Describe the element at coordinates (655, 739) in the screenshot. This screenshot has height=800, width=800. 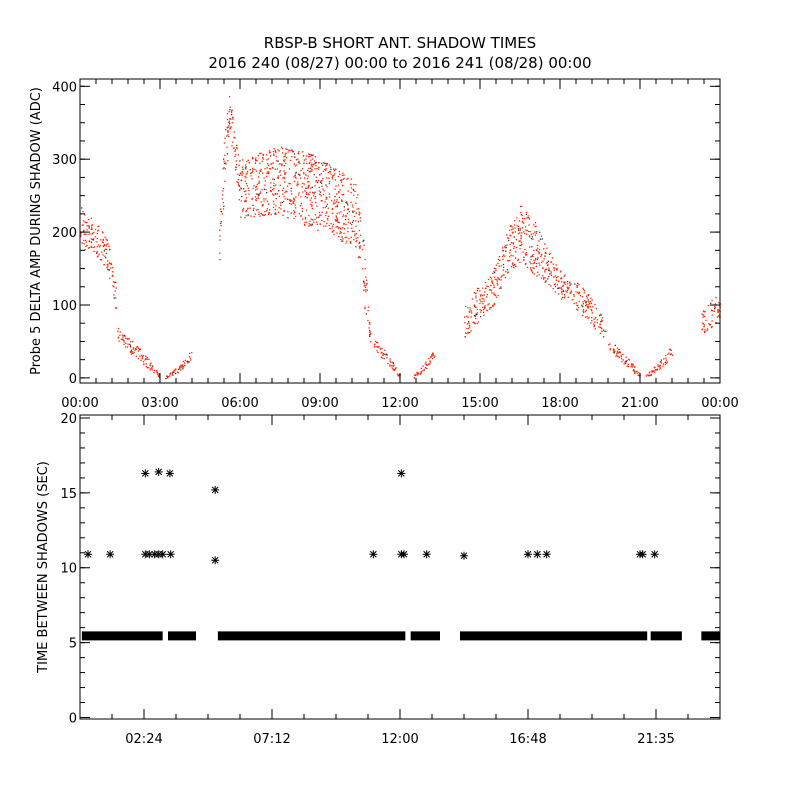
I see `x-tick-label: 21:35` at that location.